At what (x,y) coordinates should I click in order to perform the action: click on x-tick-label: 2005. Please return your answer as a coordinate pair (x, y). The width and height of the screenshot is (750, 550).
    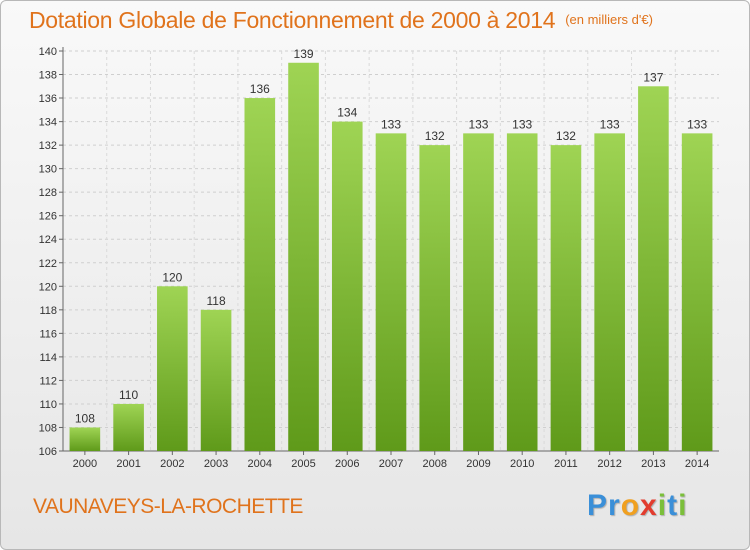
    Looking at the image, I should click on (303, 464).